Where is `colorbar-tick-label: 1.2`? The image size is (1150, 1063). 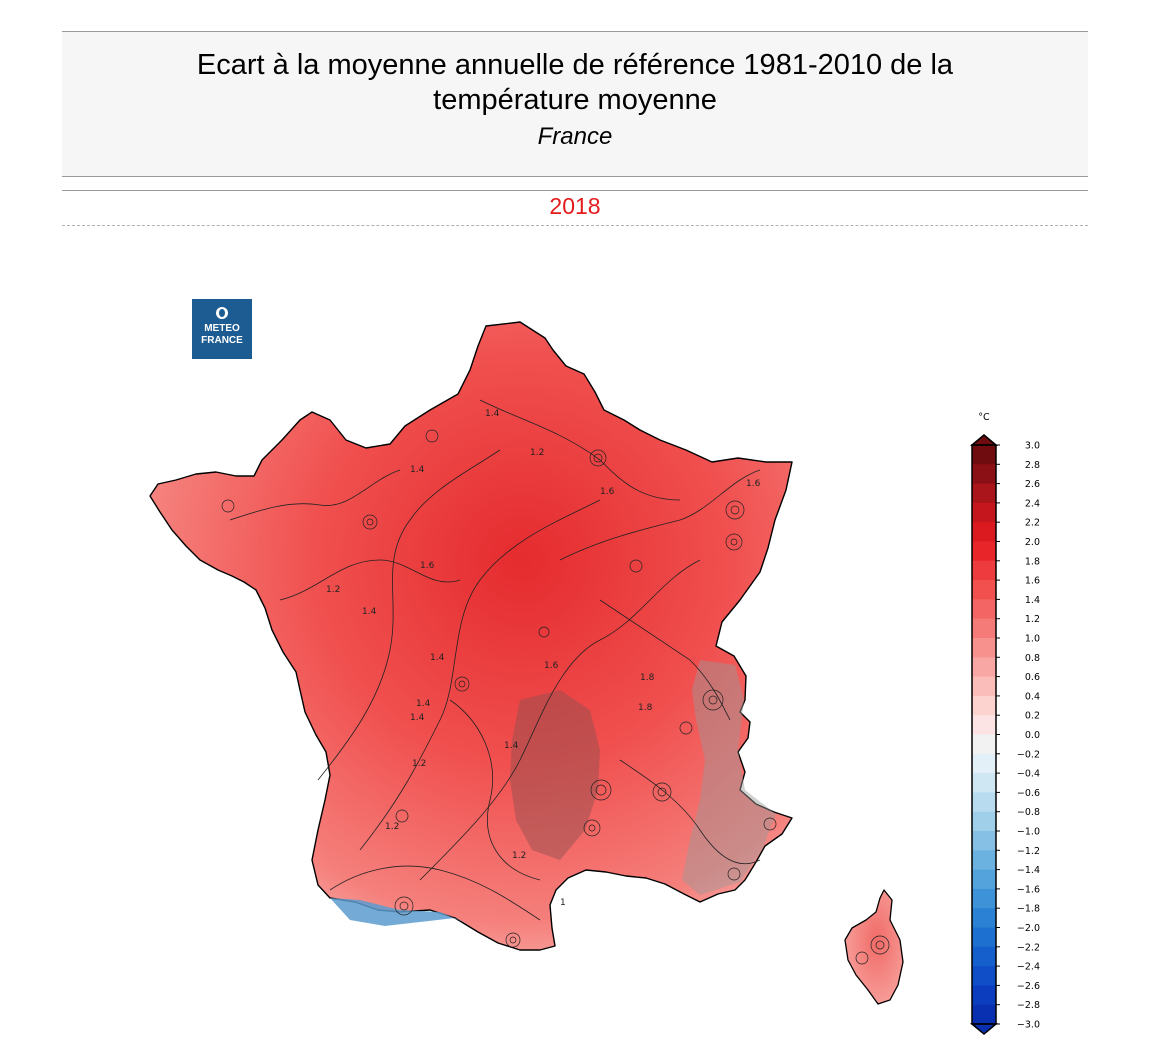
colorbar-tick-label: 1.2 is located at coordinates (1032, 619).